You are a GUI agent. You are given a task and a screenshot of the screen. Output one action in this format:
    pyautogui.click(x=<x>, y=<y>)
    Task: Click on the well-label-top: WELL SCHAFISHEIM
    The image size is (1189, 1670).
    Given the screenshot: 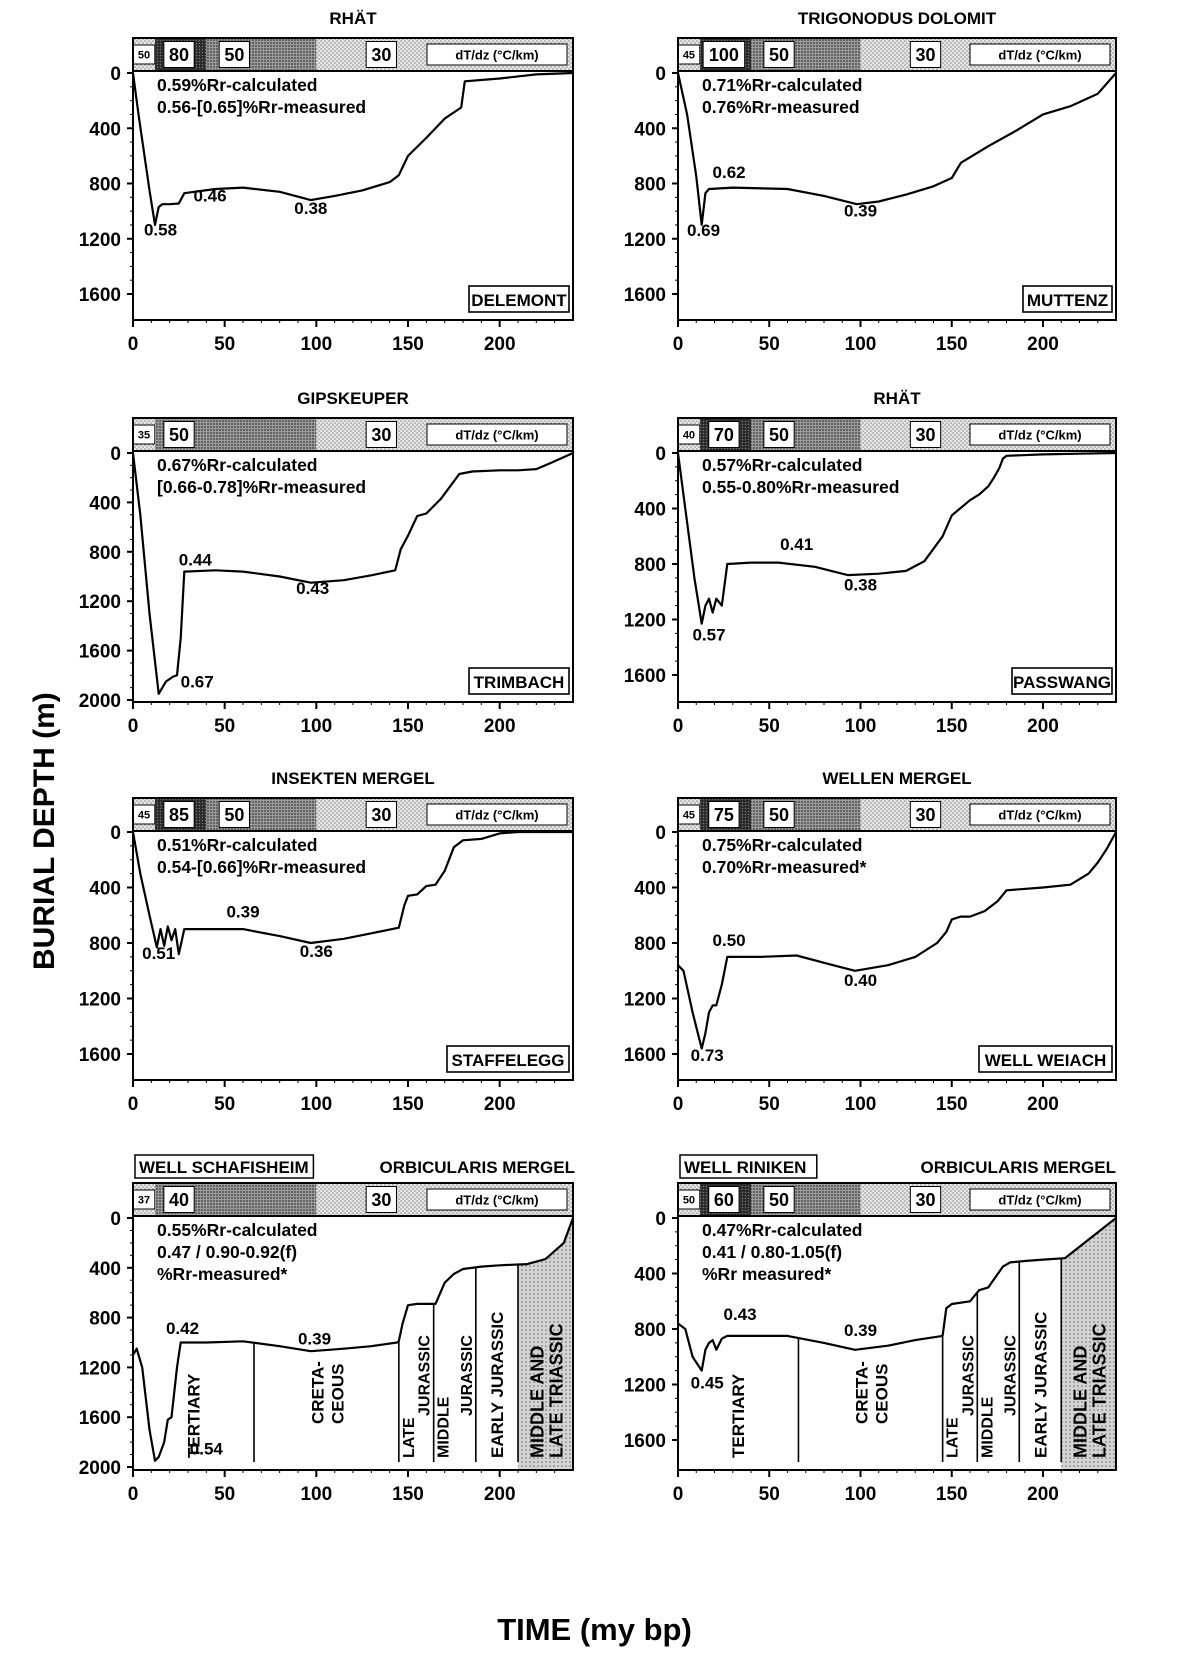 What is the action you would take?
    pyautogui.click(x=224, y=1167)
    